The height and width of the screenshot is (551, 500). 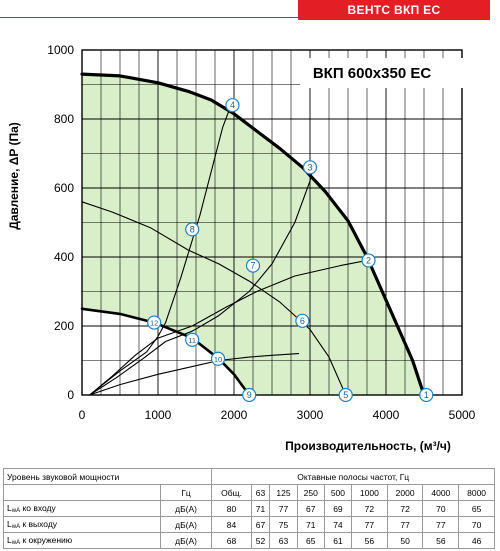 What do you see at coordinates (310, 415) in the screenshot?
I see `x-tick-label: 3000` at bounding box center [310, 415].